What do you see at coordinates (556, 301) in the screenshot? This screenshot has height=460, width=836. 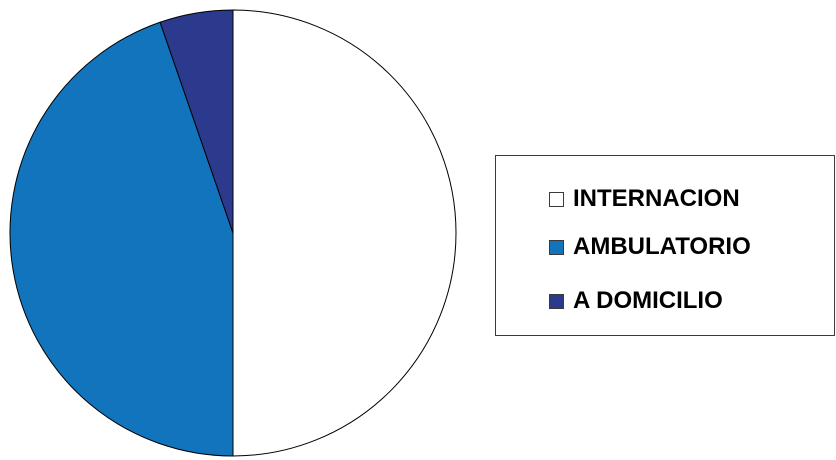 I see `legend-swatch-a-domicilio` at bounding box center [556, 301].